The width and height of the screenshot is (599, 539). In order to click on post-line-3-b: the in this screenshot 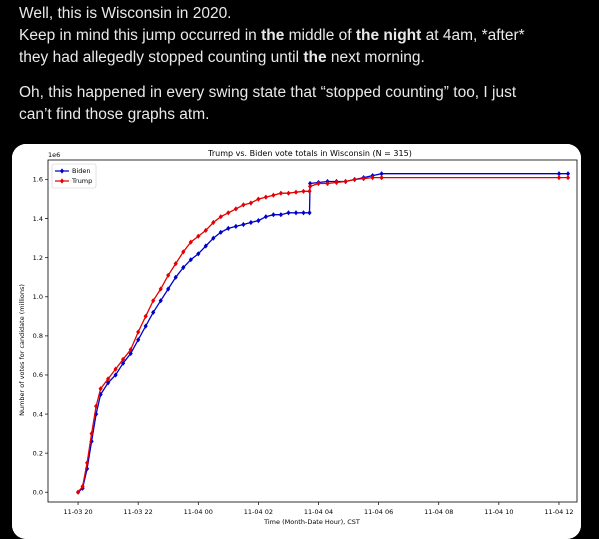, I will do `click(315, 57)`.